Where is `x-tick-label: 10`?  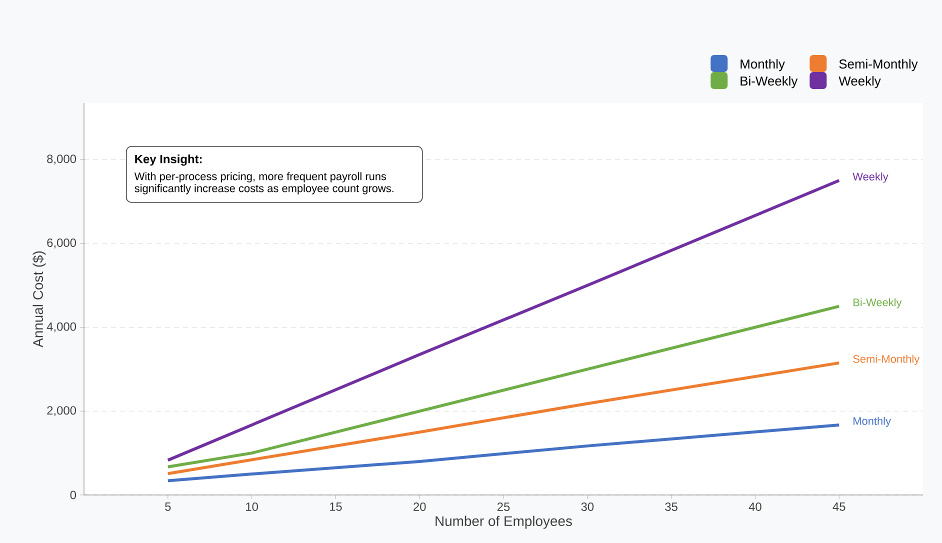 x-tick-label: 10 is located at coordinates (252, 506).